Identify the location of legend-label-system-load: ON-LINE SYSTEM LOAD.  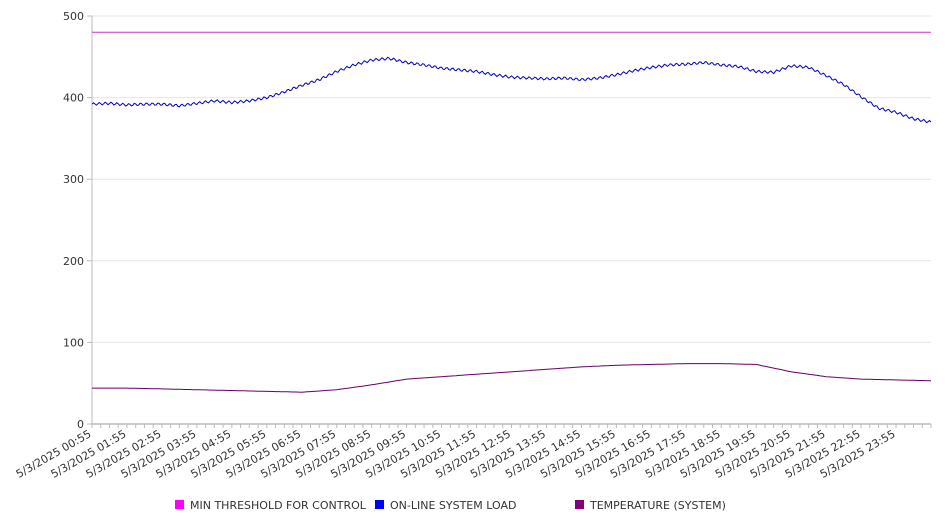
(453, 505).